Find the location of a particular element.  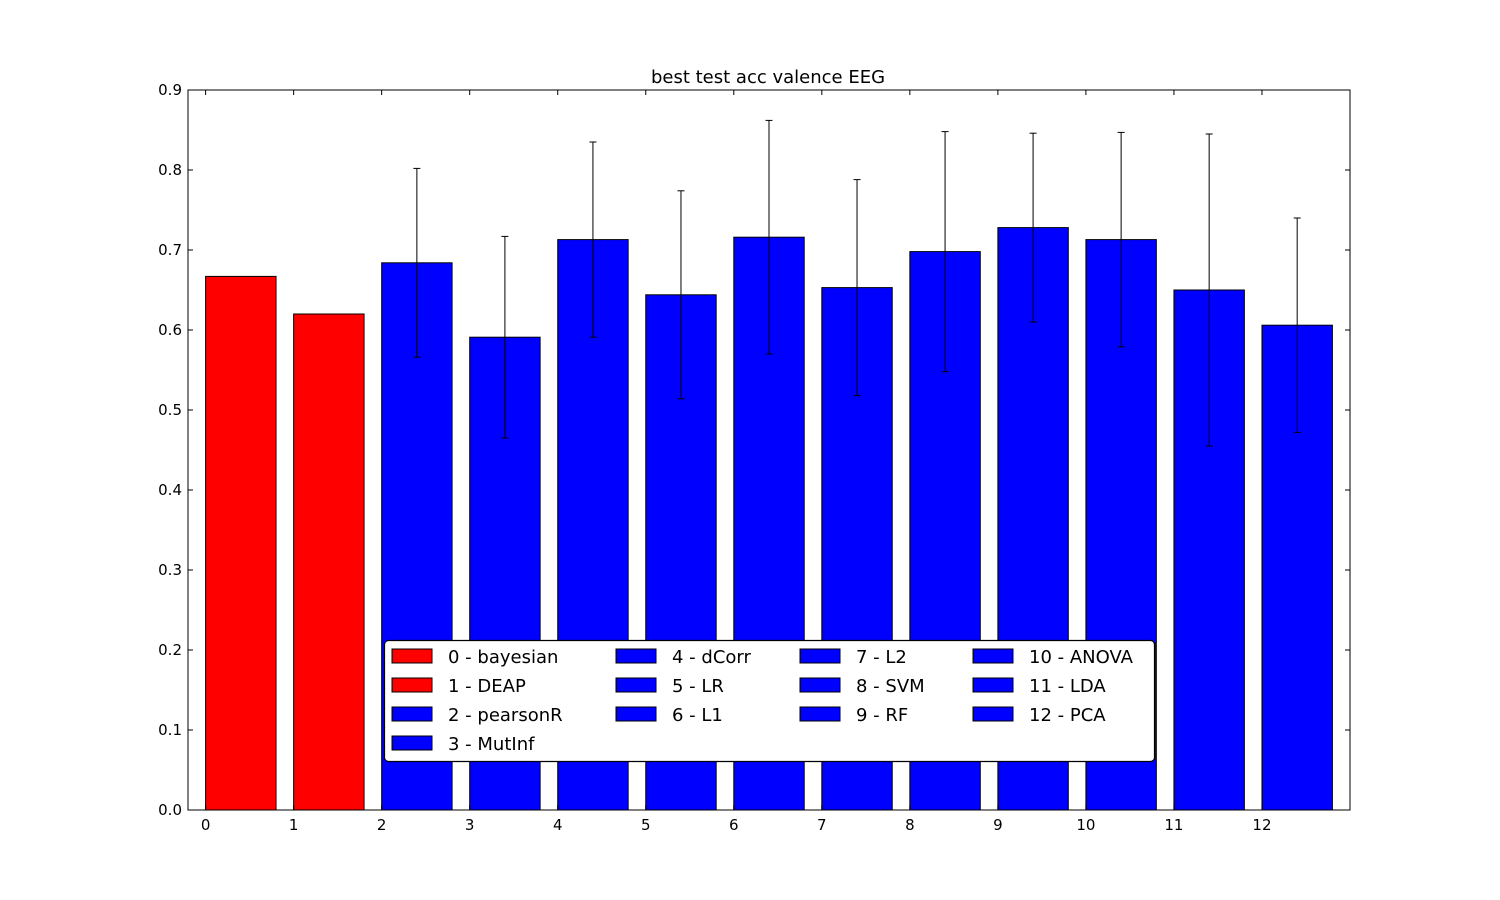

y-tick-label-6: 0.6 is located at coordinates (170, 330).